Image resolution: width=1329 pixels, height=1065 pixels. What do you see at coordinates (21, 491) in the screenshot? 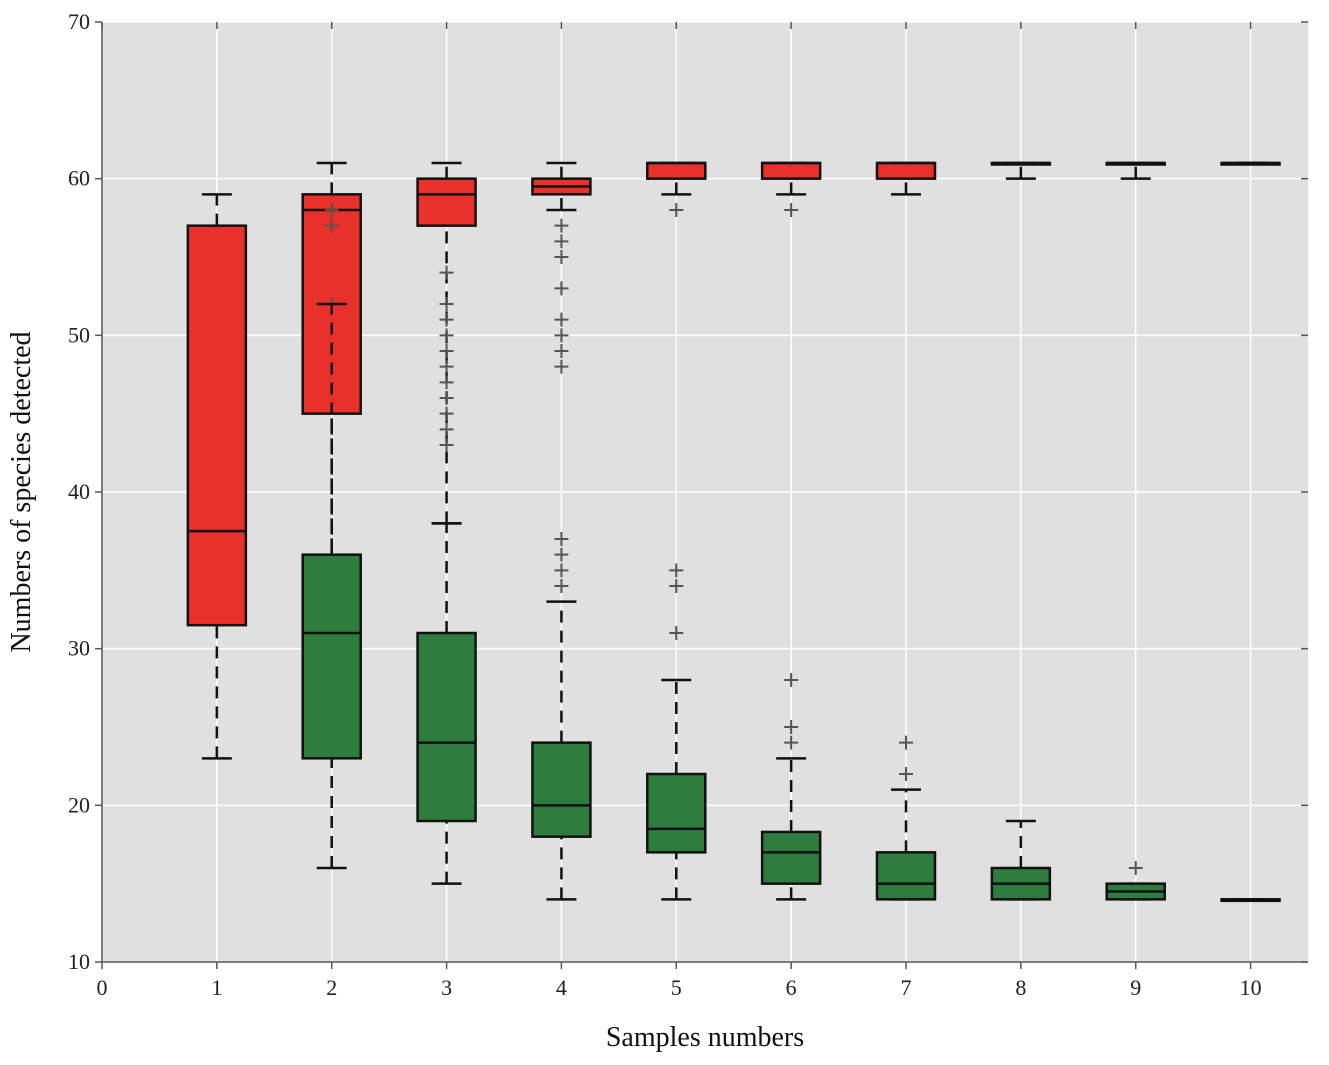
I see `y-axis-label: Numbers of species detected` at bounding box center [21, 491].